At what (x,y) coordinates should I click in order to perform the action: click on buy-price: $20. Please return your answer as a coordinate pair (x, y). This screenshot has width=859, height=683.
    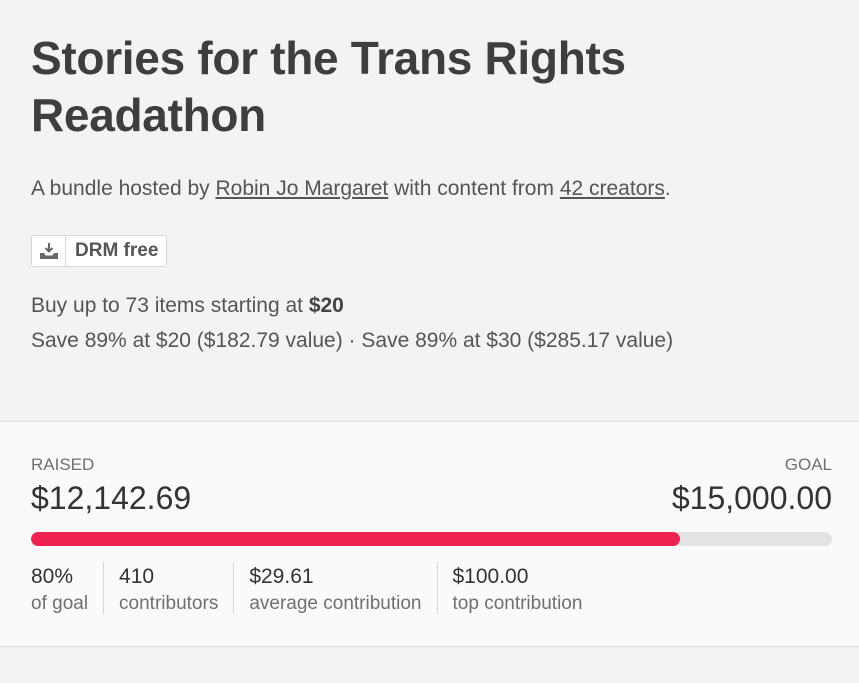
    Looking at the image, I should click on (326, 305).